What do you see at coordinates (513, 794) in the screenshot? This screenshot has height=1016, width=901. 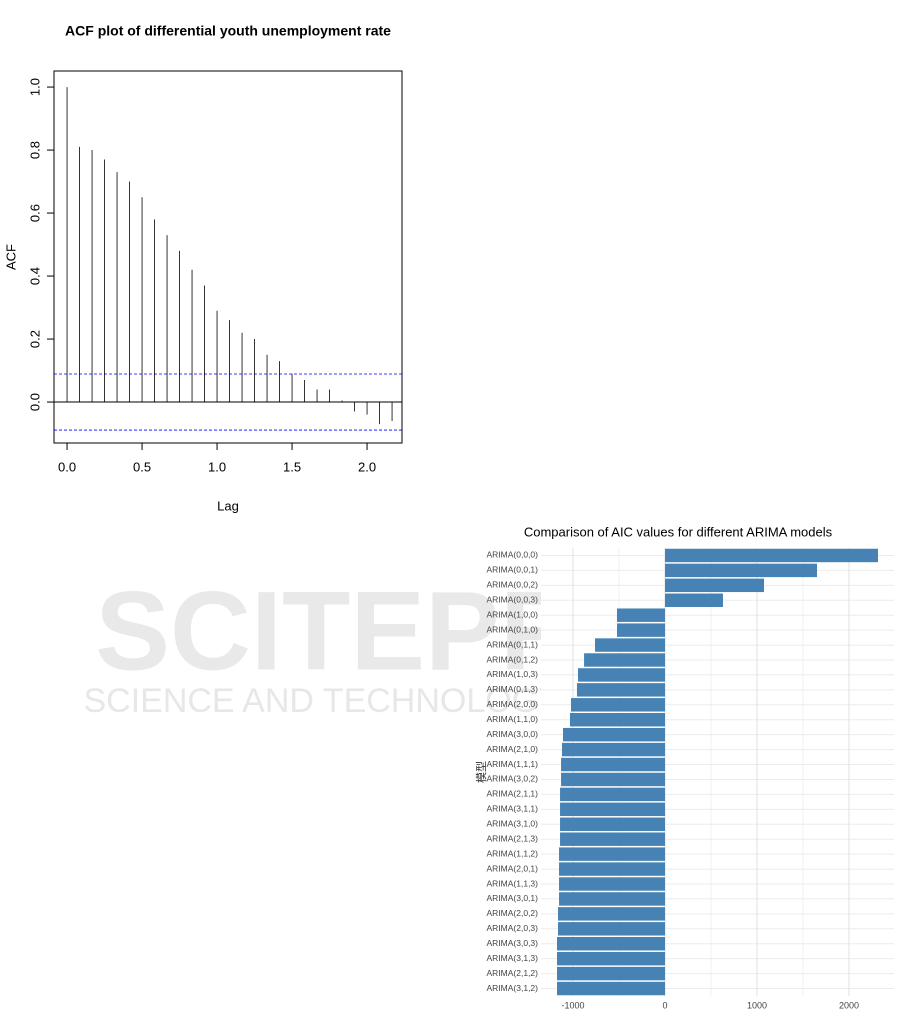 I see `y-tick-label: ARIMA(2,1,1)` at bounding box center [513, 794].